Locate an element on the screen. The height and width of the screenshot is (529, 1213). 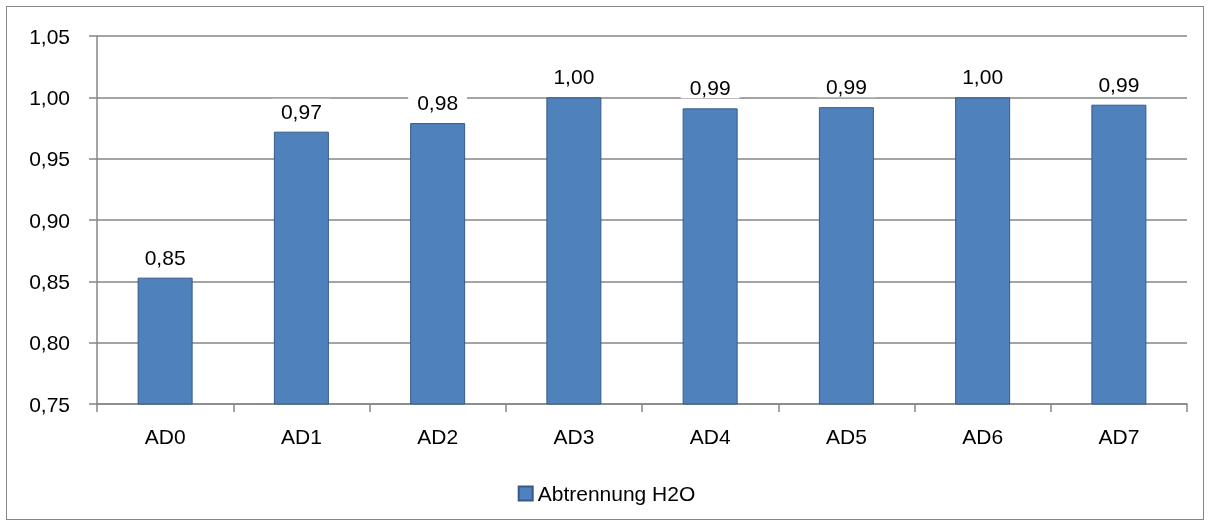
legend-label: Abtrennung H2O is located at coordinates (616, 493).